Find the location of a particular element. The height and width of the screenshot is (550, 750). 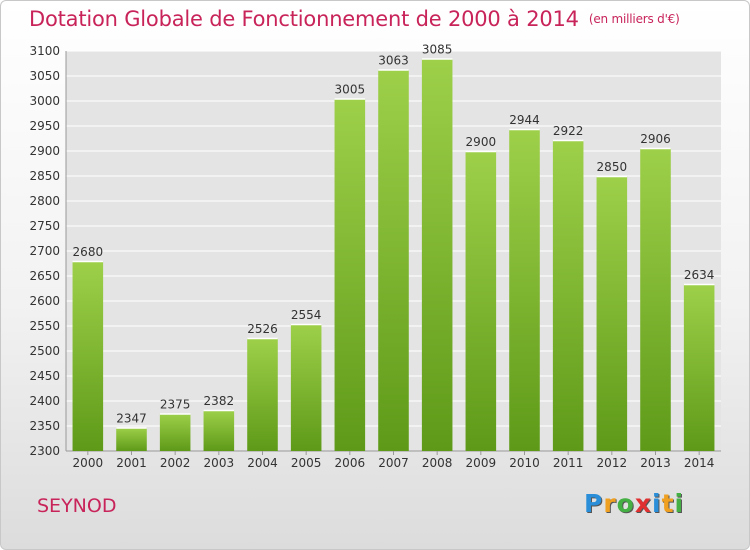

x-tick-label: 2000 is located at coordinates (88, 463).